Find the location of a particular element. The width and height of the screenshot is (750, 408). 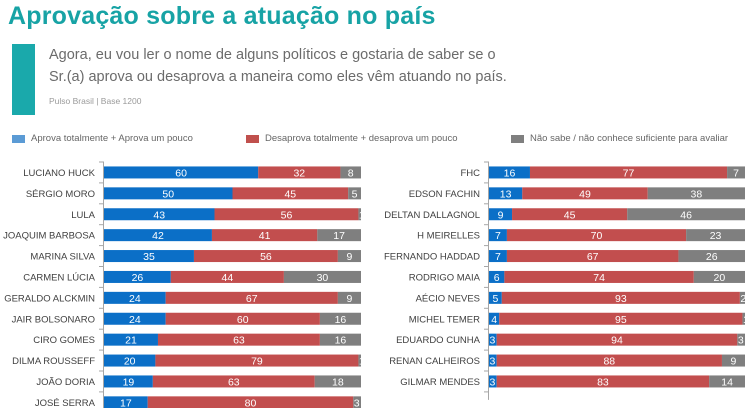

data-label: 18 is located at coordinates (338, 382).